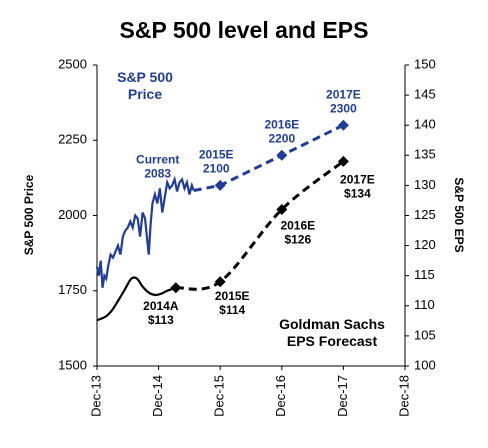 The width and height of the screenshot is (488, 448). Describe the element at coordinates (425, 334) in the screenshot. I see `y2-tick-label: 105` at that location.